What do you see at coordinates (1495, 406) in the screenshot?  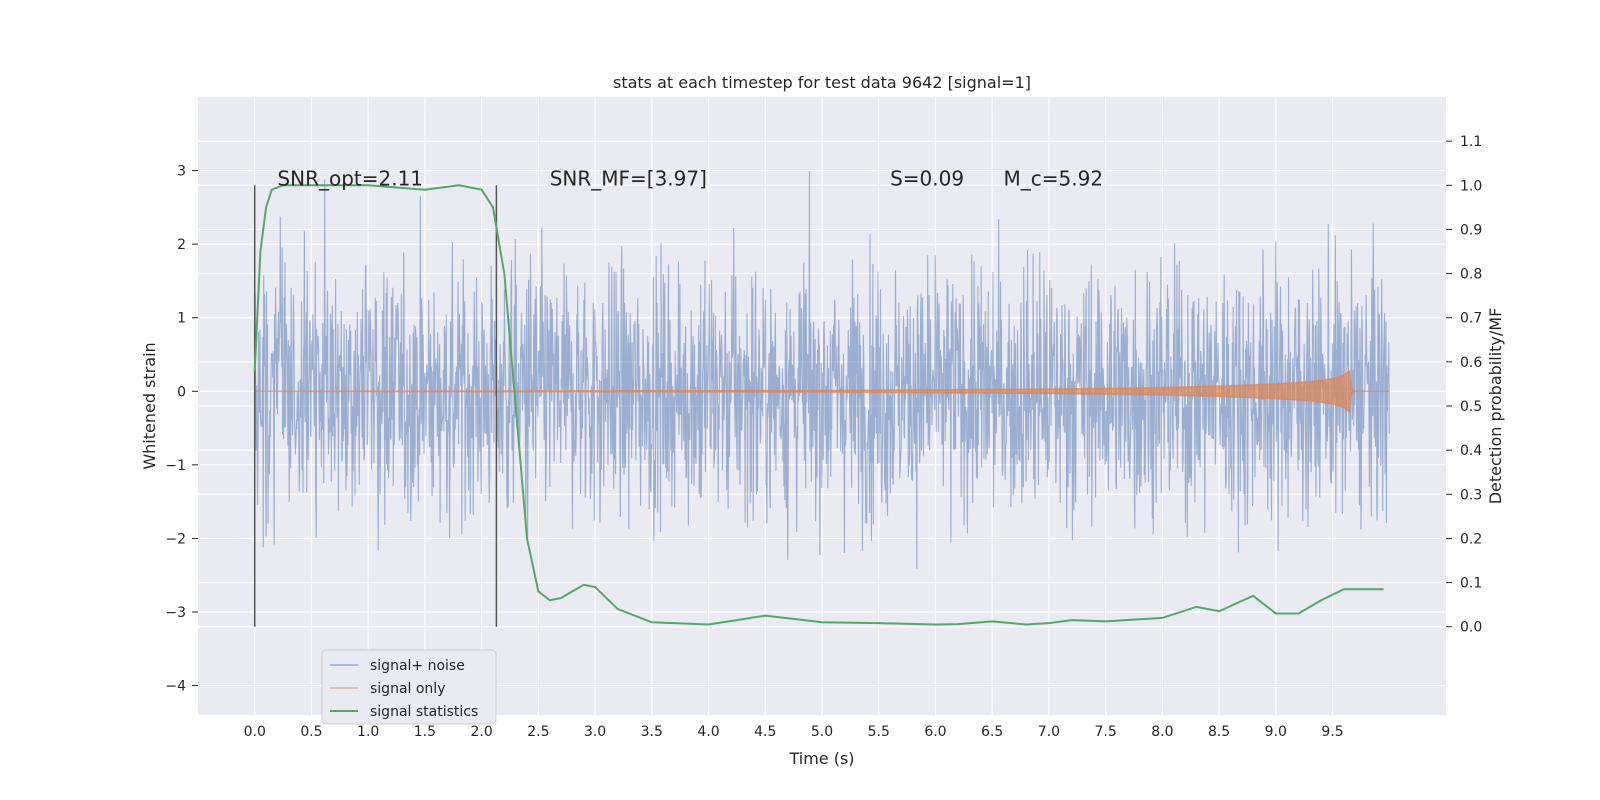 I see `y-axis-label-right: Detection probability/MF` at bounding box center [1495, 406].